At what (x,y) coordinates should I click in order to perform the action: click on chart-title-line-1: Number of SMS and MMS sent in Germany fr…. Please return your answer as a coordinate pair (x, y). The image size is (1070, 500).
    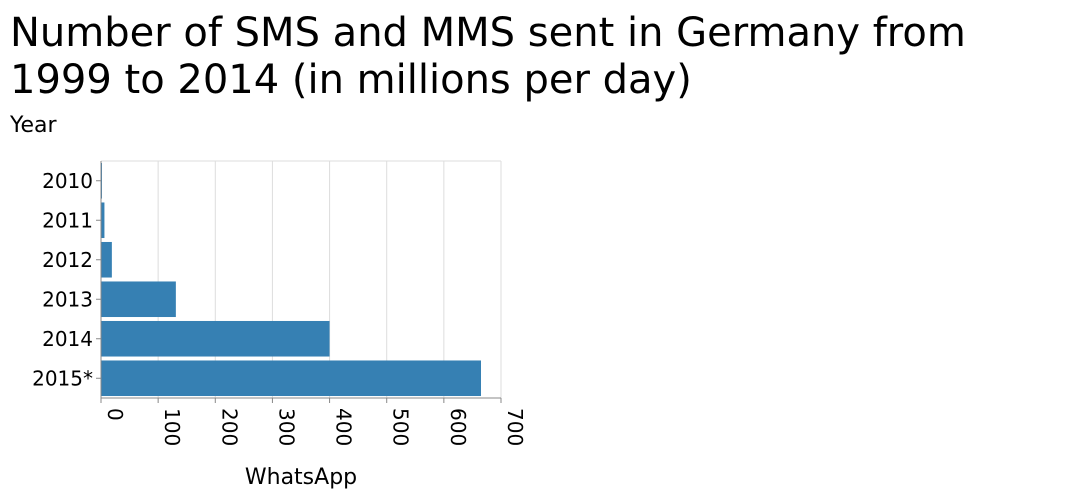
    Looking at the image, I should click on (488, 33).